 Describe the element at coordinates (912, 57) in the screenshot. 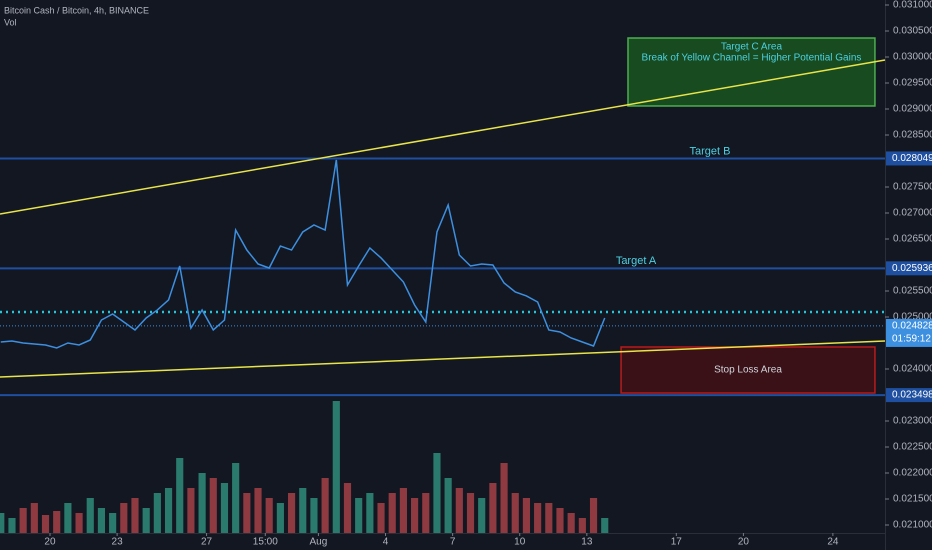

I see `y-tick-label: 0.030000` at that location.